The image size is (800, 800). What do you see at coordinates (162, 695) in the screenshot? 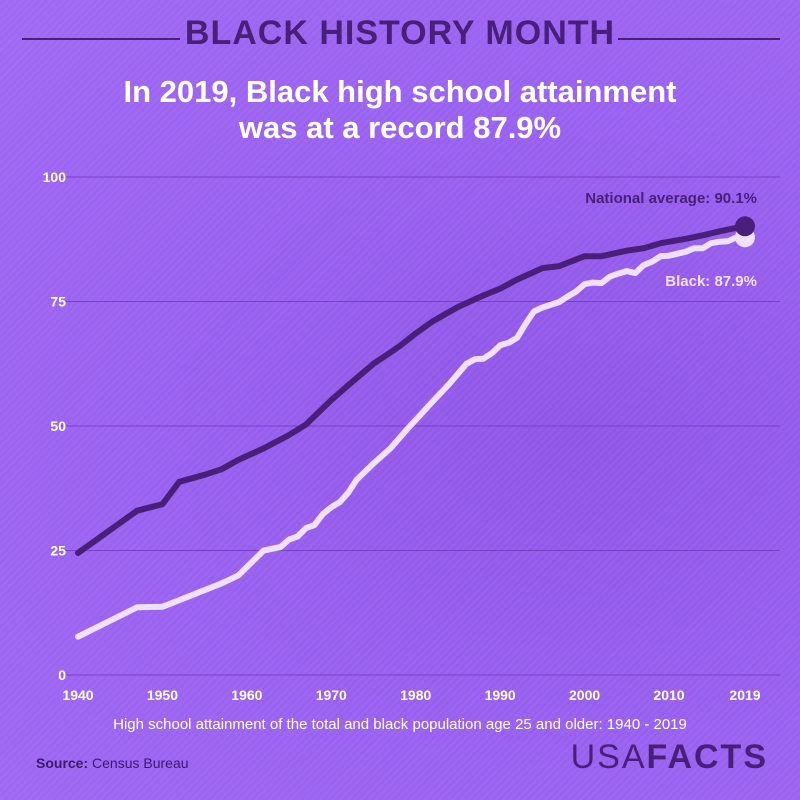
I see `x-tick-label: 1950` at bounding box center [162, 695].